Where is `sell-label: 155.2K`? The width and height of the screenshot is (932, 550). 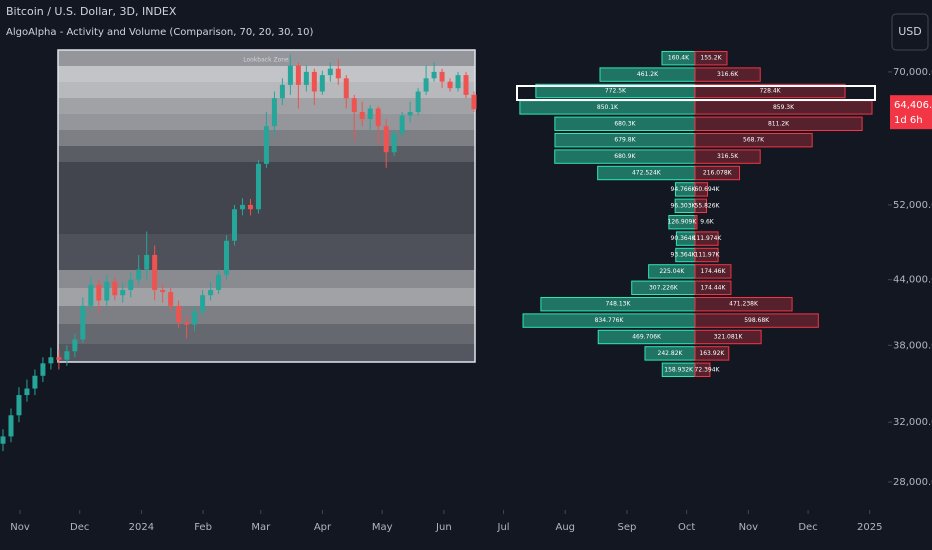
sell-label: 155.2K is located at coordinates (711, 58).